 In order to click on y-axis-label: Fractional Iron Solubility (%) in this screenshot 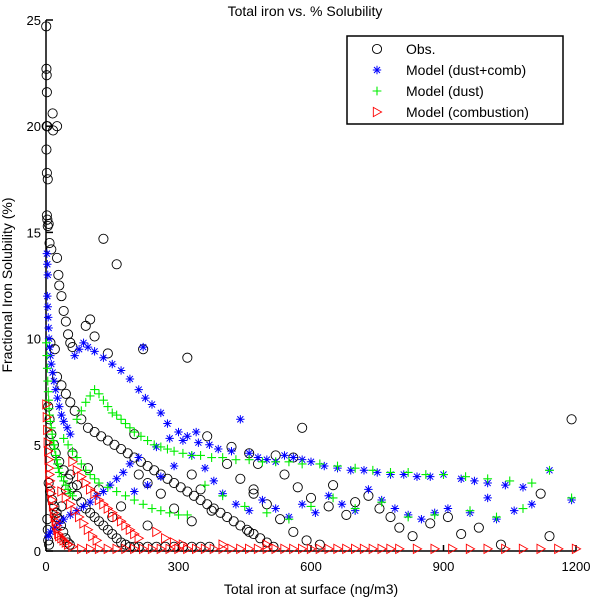, I will do `click(7, 284)`.